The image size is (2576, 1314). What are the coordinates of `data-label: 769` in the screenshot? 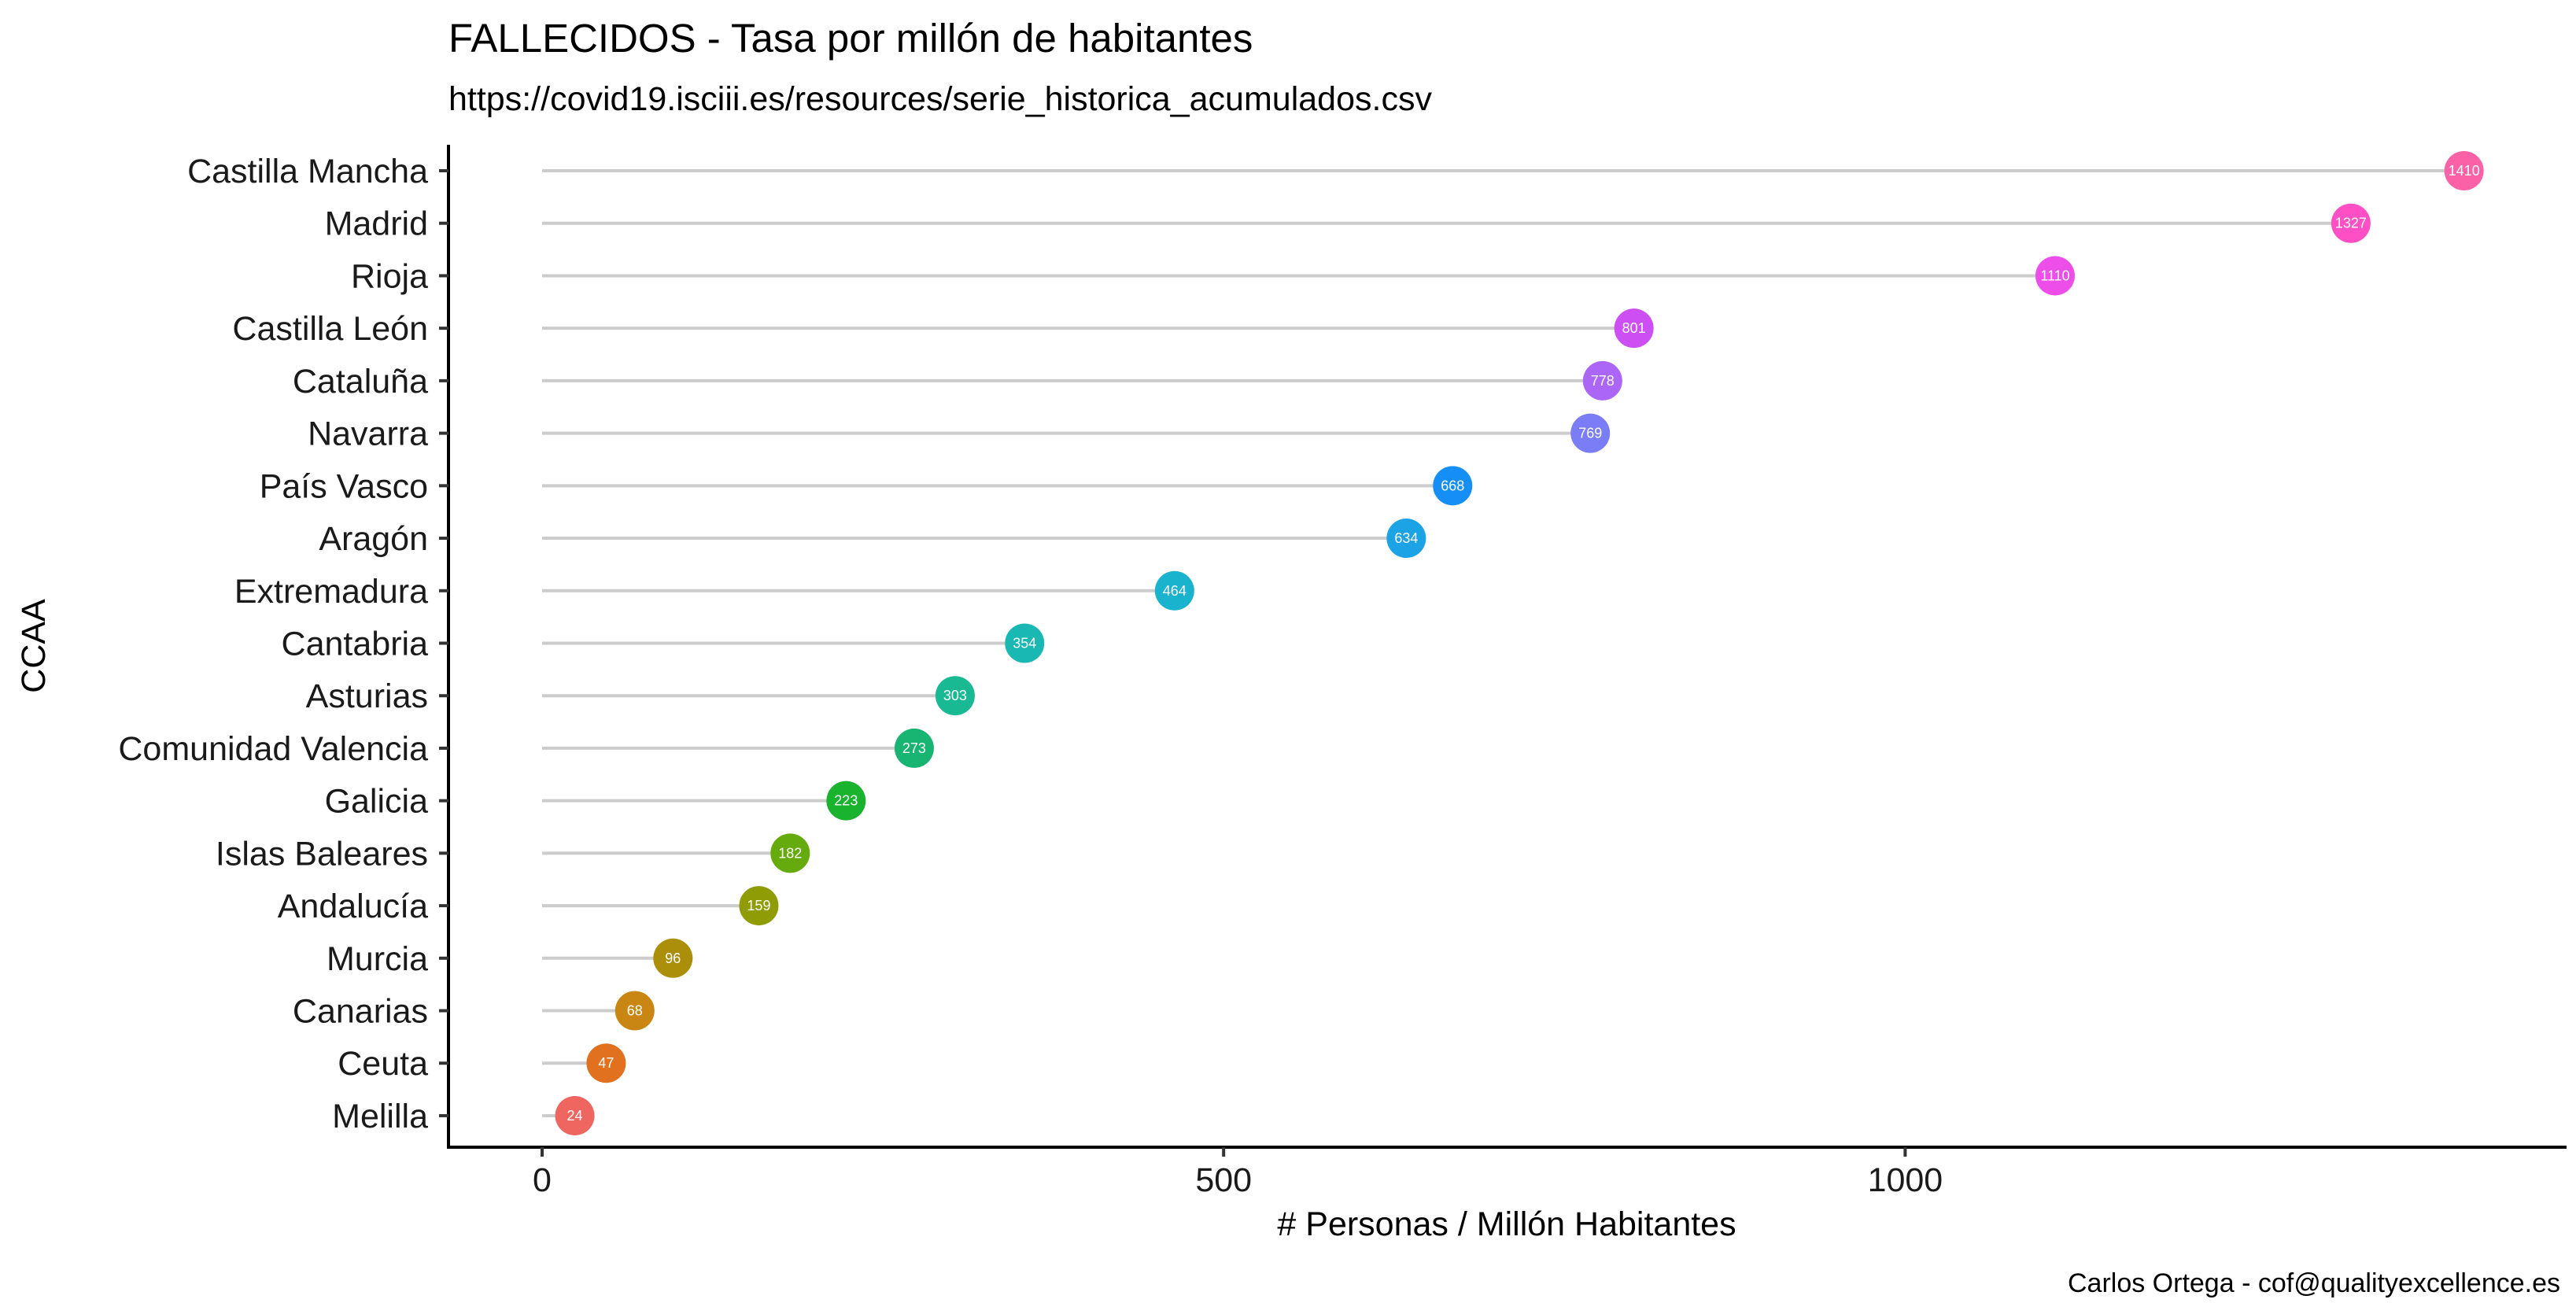 It's located at (1590, 434).